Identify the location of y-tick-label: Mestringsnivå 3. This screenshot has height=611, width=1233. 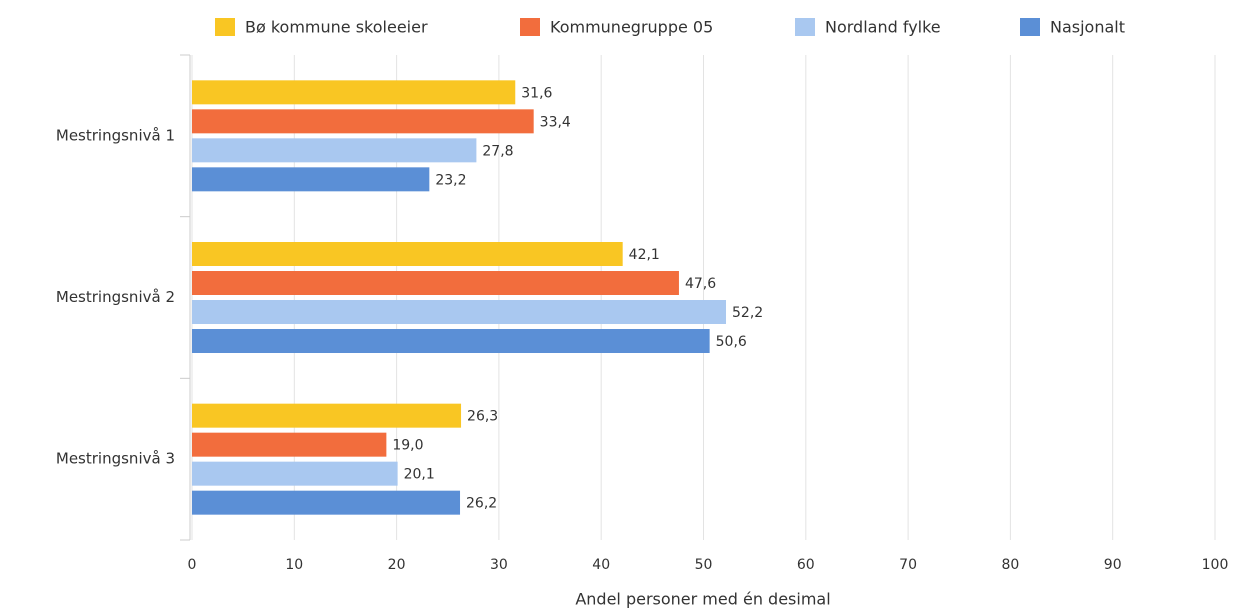
(115, 459).